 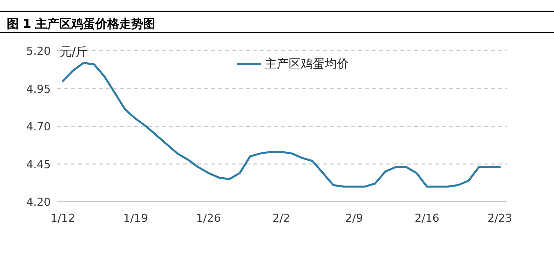 What do you see at coordinates (38, 202) in the screenshot?
I see `y-tick-label: 4.20` at bounding box center [38, 202].